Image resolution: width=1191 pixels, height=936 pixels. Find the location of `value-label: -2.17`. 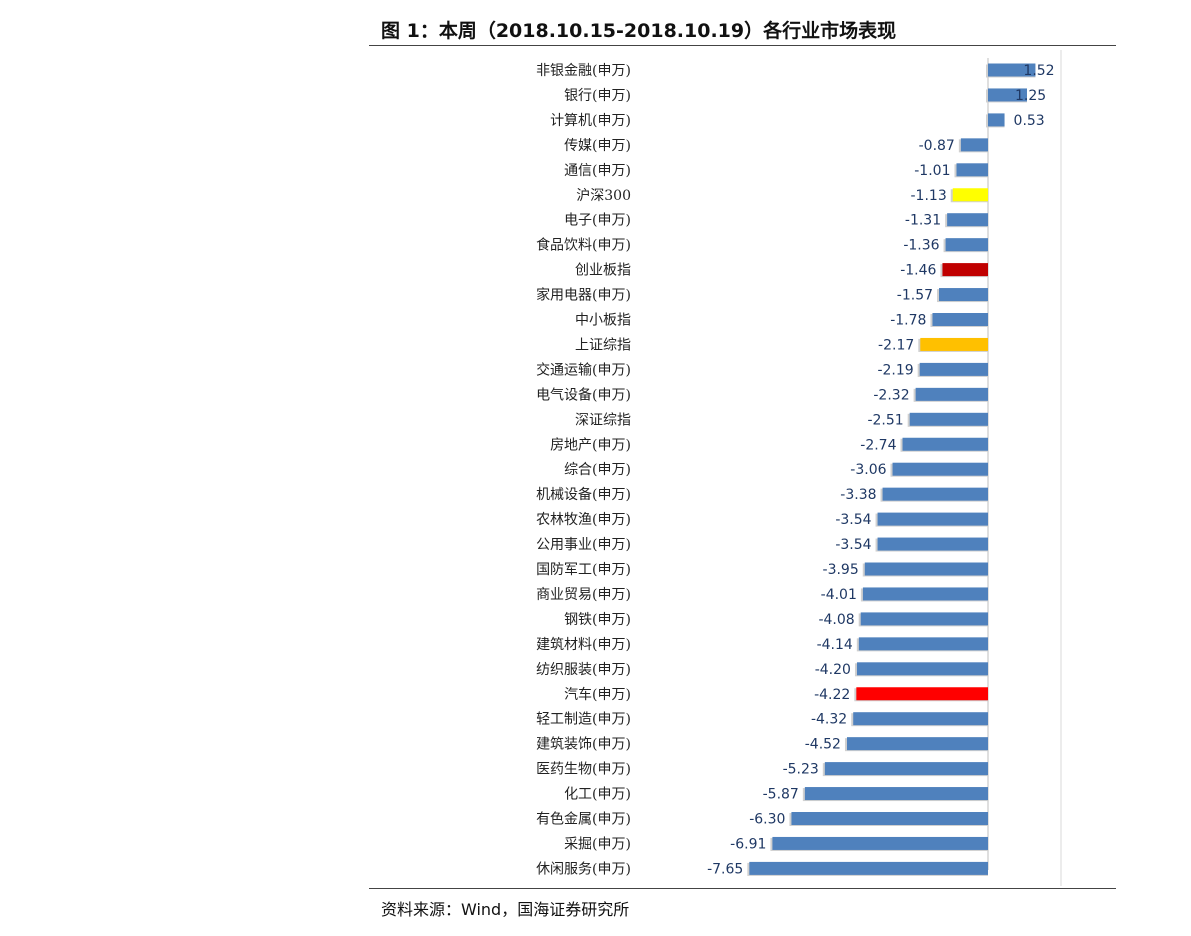

value-label: -2.17 is located at coordinates (896, 345).